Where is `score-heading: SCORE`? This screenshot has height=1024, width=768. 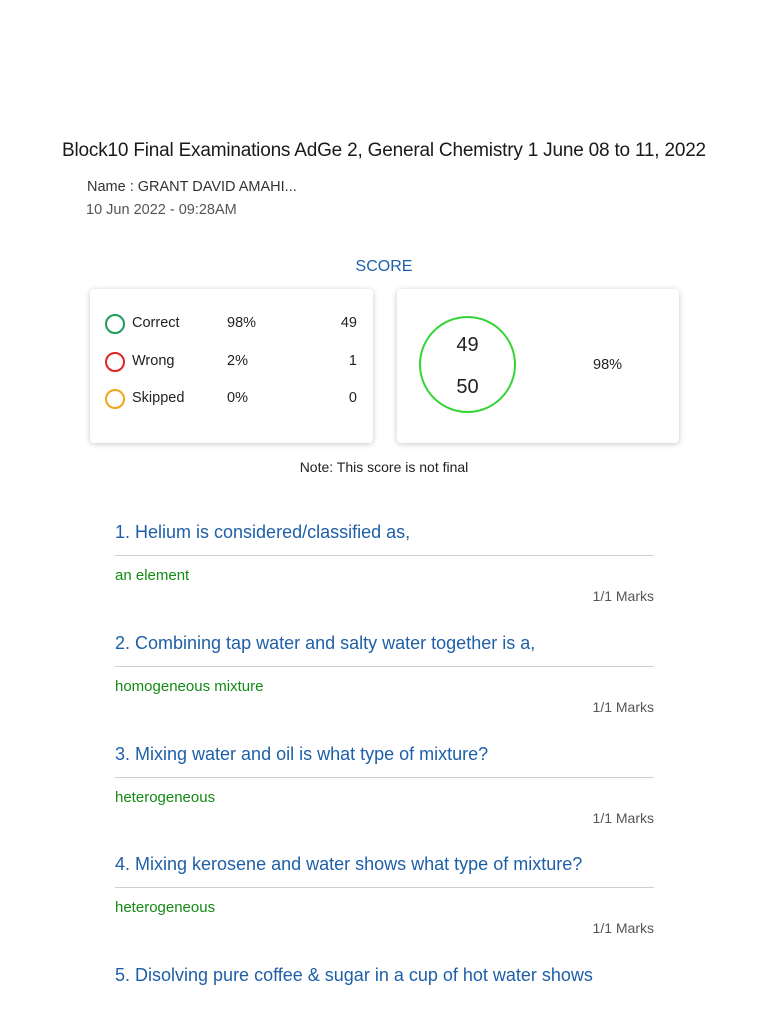
score-heading: SCORE is located at coordinates (384, 266).